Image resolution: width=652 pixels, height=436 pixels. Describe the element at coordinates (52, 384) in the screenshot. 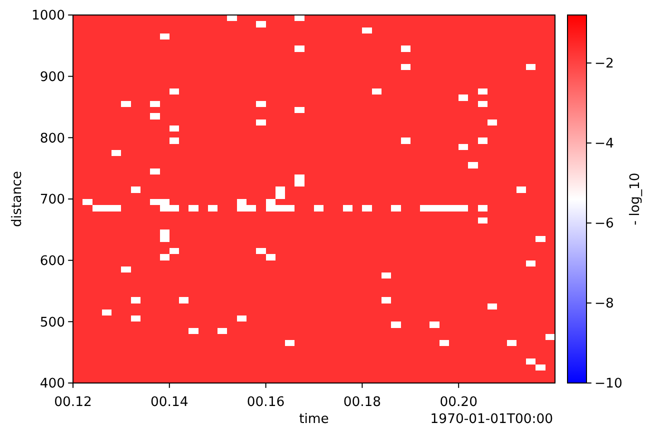

I see `y-tick-label: 400` at that location.